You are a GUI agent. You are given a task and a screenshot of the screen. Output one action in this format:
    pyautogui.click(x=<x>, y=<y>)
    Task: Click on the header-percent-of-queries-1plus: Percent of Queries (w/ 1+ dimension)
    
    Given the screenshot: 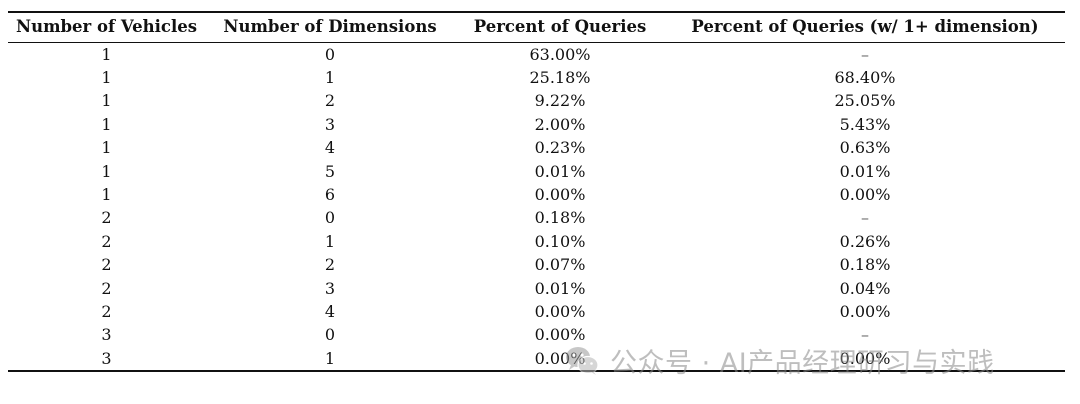 What is the action you would take?
    pyautogui.click(x=865, y=27)
    